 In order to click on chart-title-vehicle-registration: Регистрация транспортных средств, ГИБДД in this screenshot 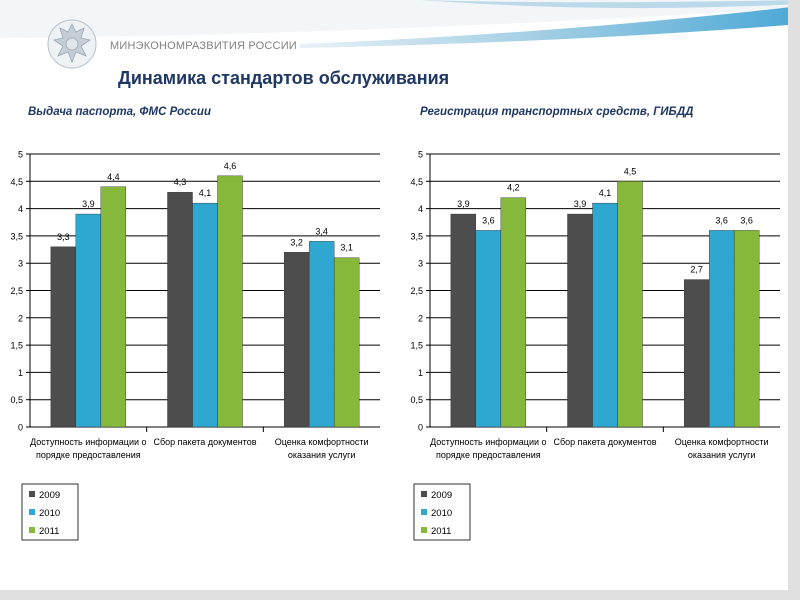, I will do `click(557, 112)`.